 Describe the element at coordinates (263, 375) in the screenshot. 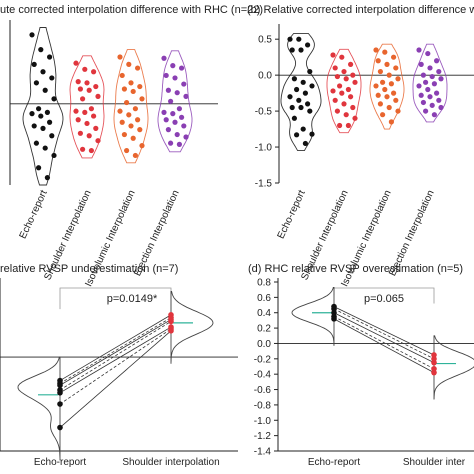

I see `panel-d-y-tick: -0.4` at that location.